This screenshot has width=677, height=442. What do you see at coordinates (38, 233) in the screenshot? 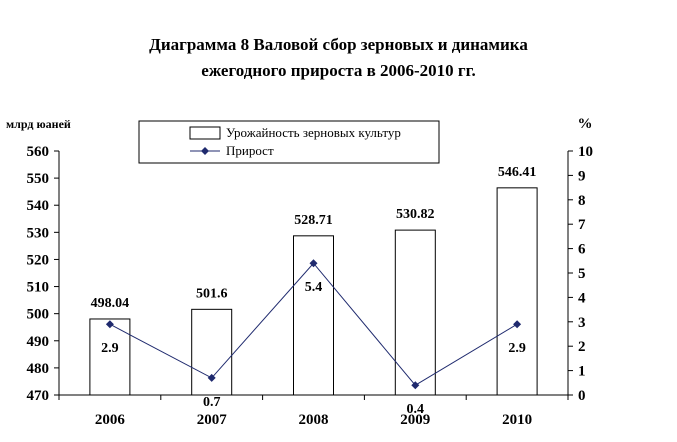
I see `left-tick-label: 530` at bounding box center [38, 233].